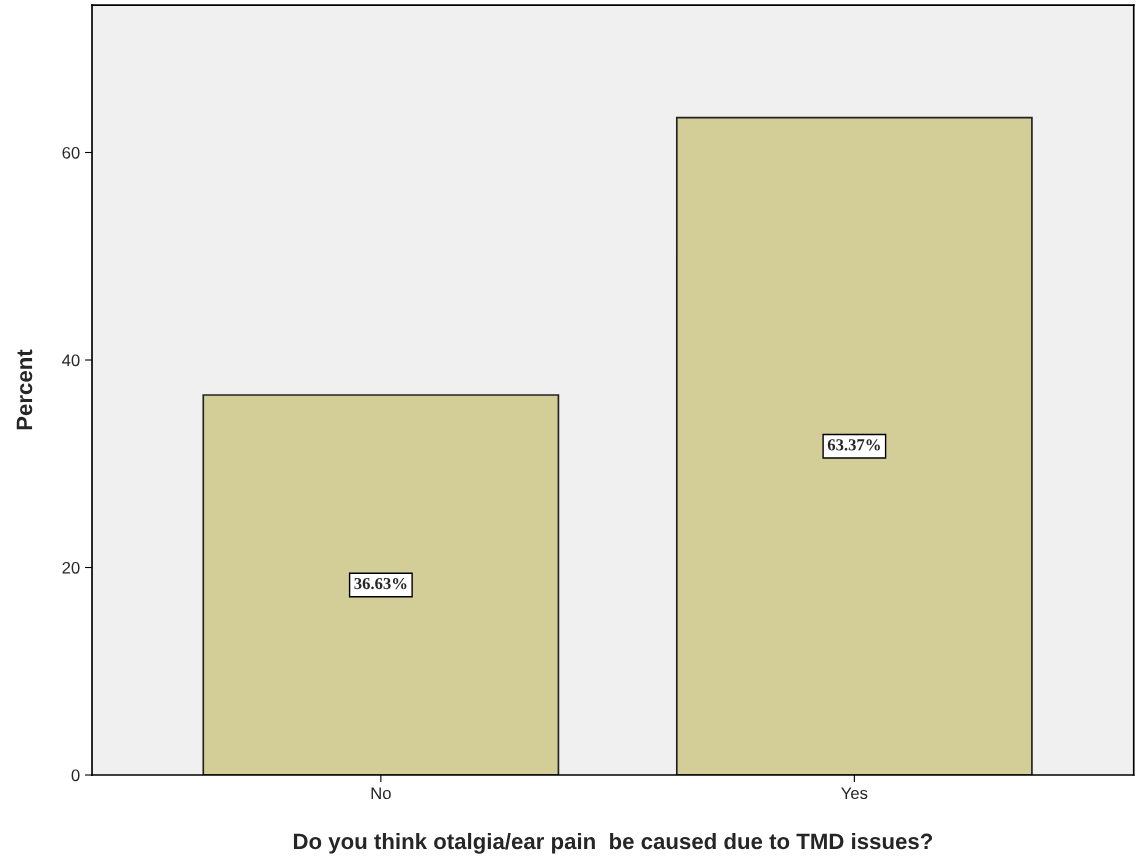  Describe the element at coordinates (853, 445) in the screenshot. I see `data-label: 63.37%` at that location.